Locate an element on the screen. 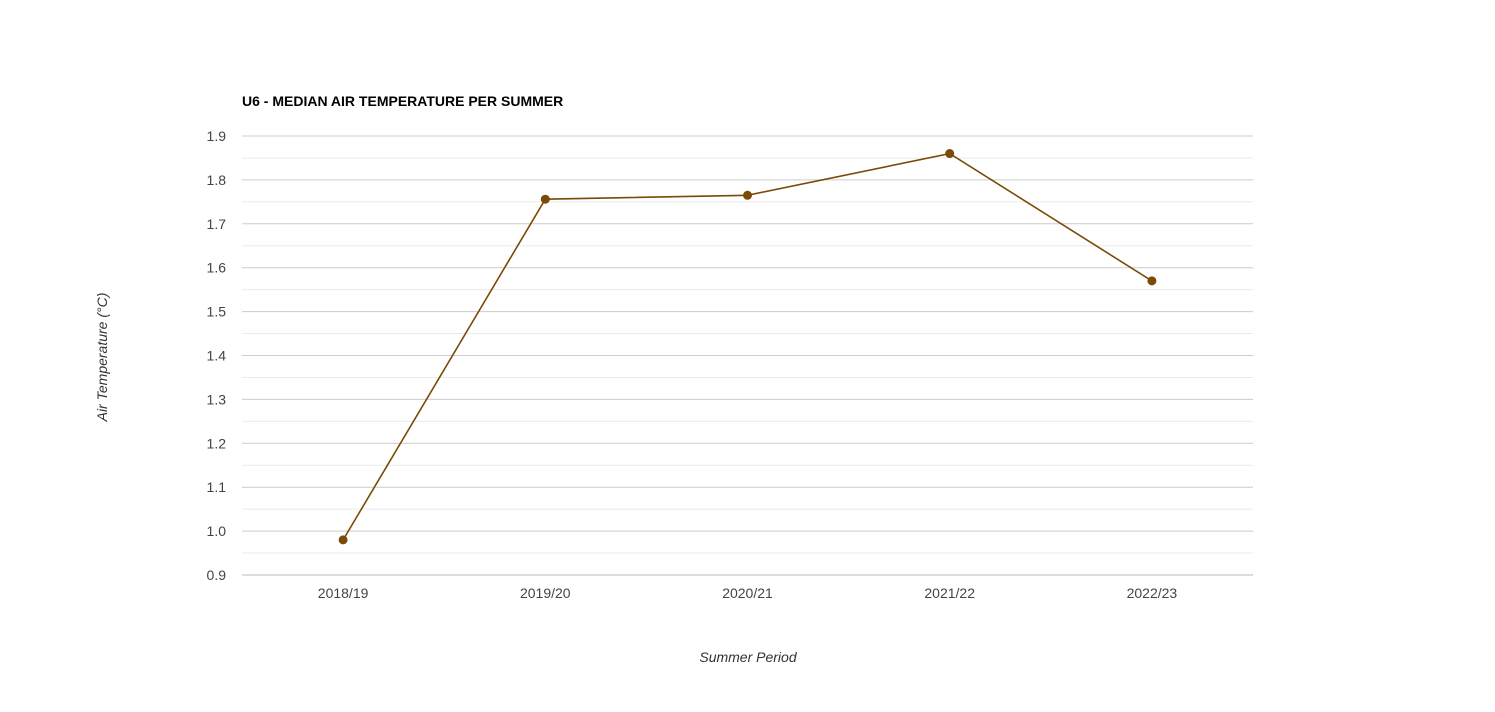 Image resolution: width=1495 pixels, height=712 pixels. x-tick-label: 2019/20 is located at coordinates (545, 593).